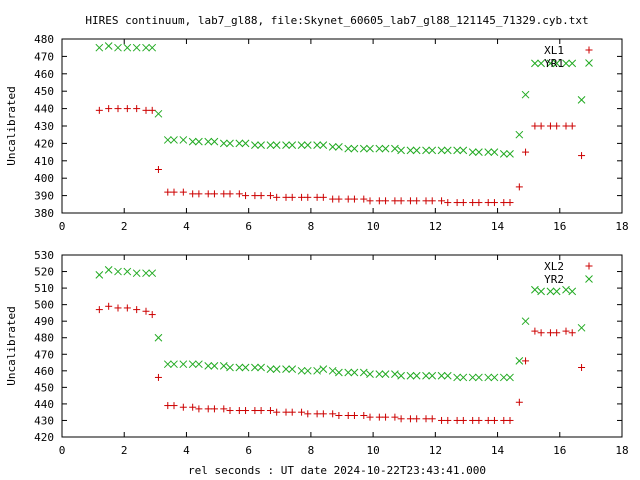  What do you see at coordinates (44, 420) in the screenshot?
I see `y-tick-label: 430` at bounding box center [44, 420].